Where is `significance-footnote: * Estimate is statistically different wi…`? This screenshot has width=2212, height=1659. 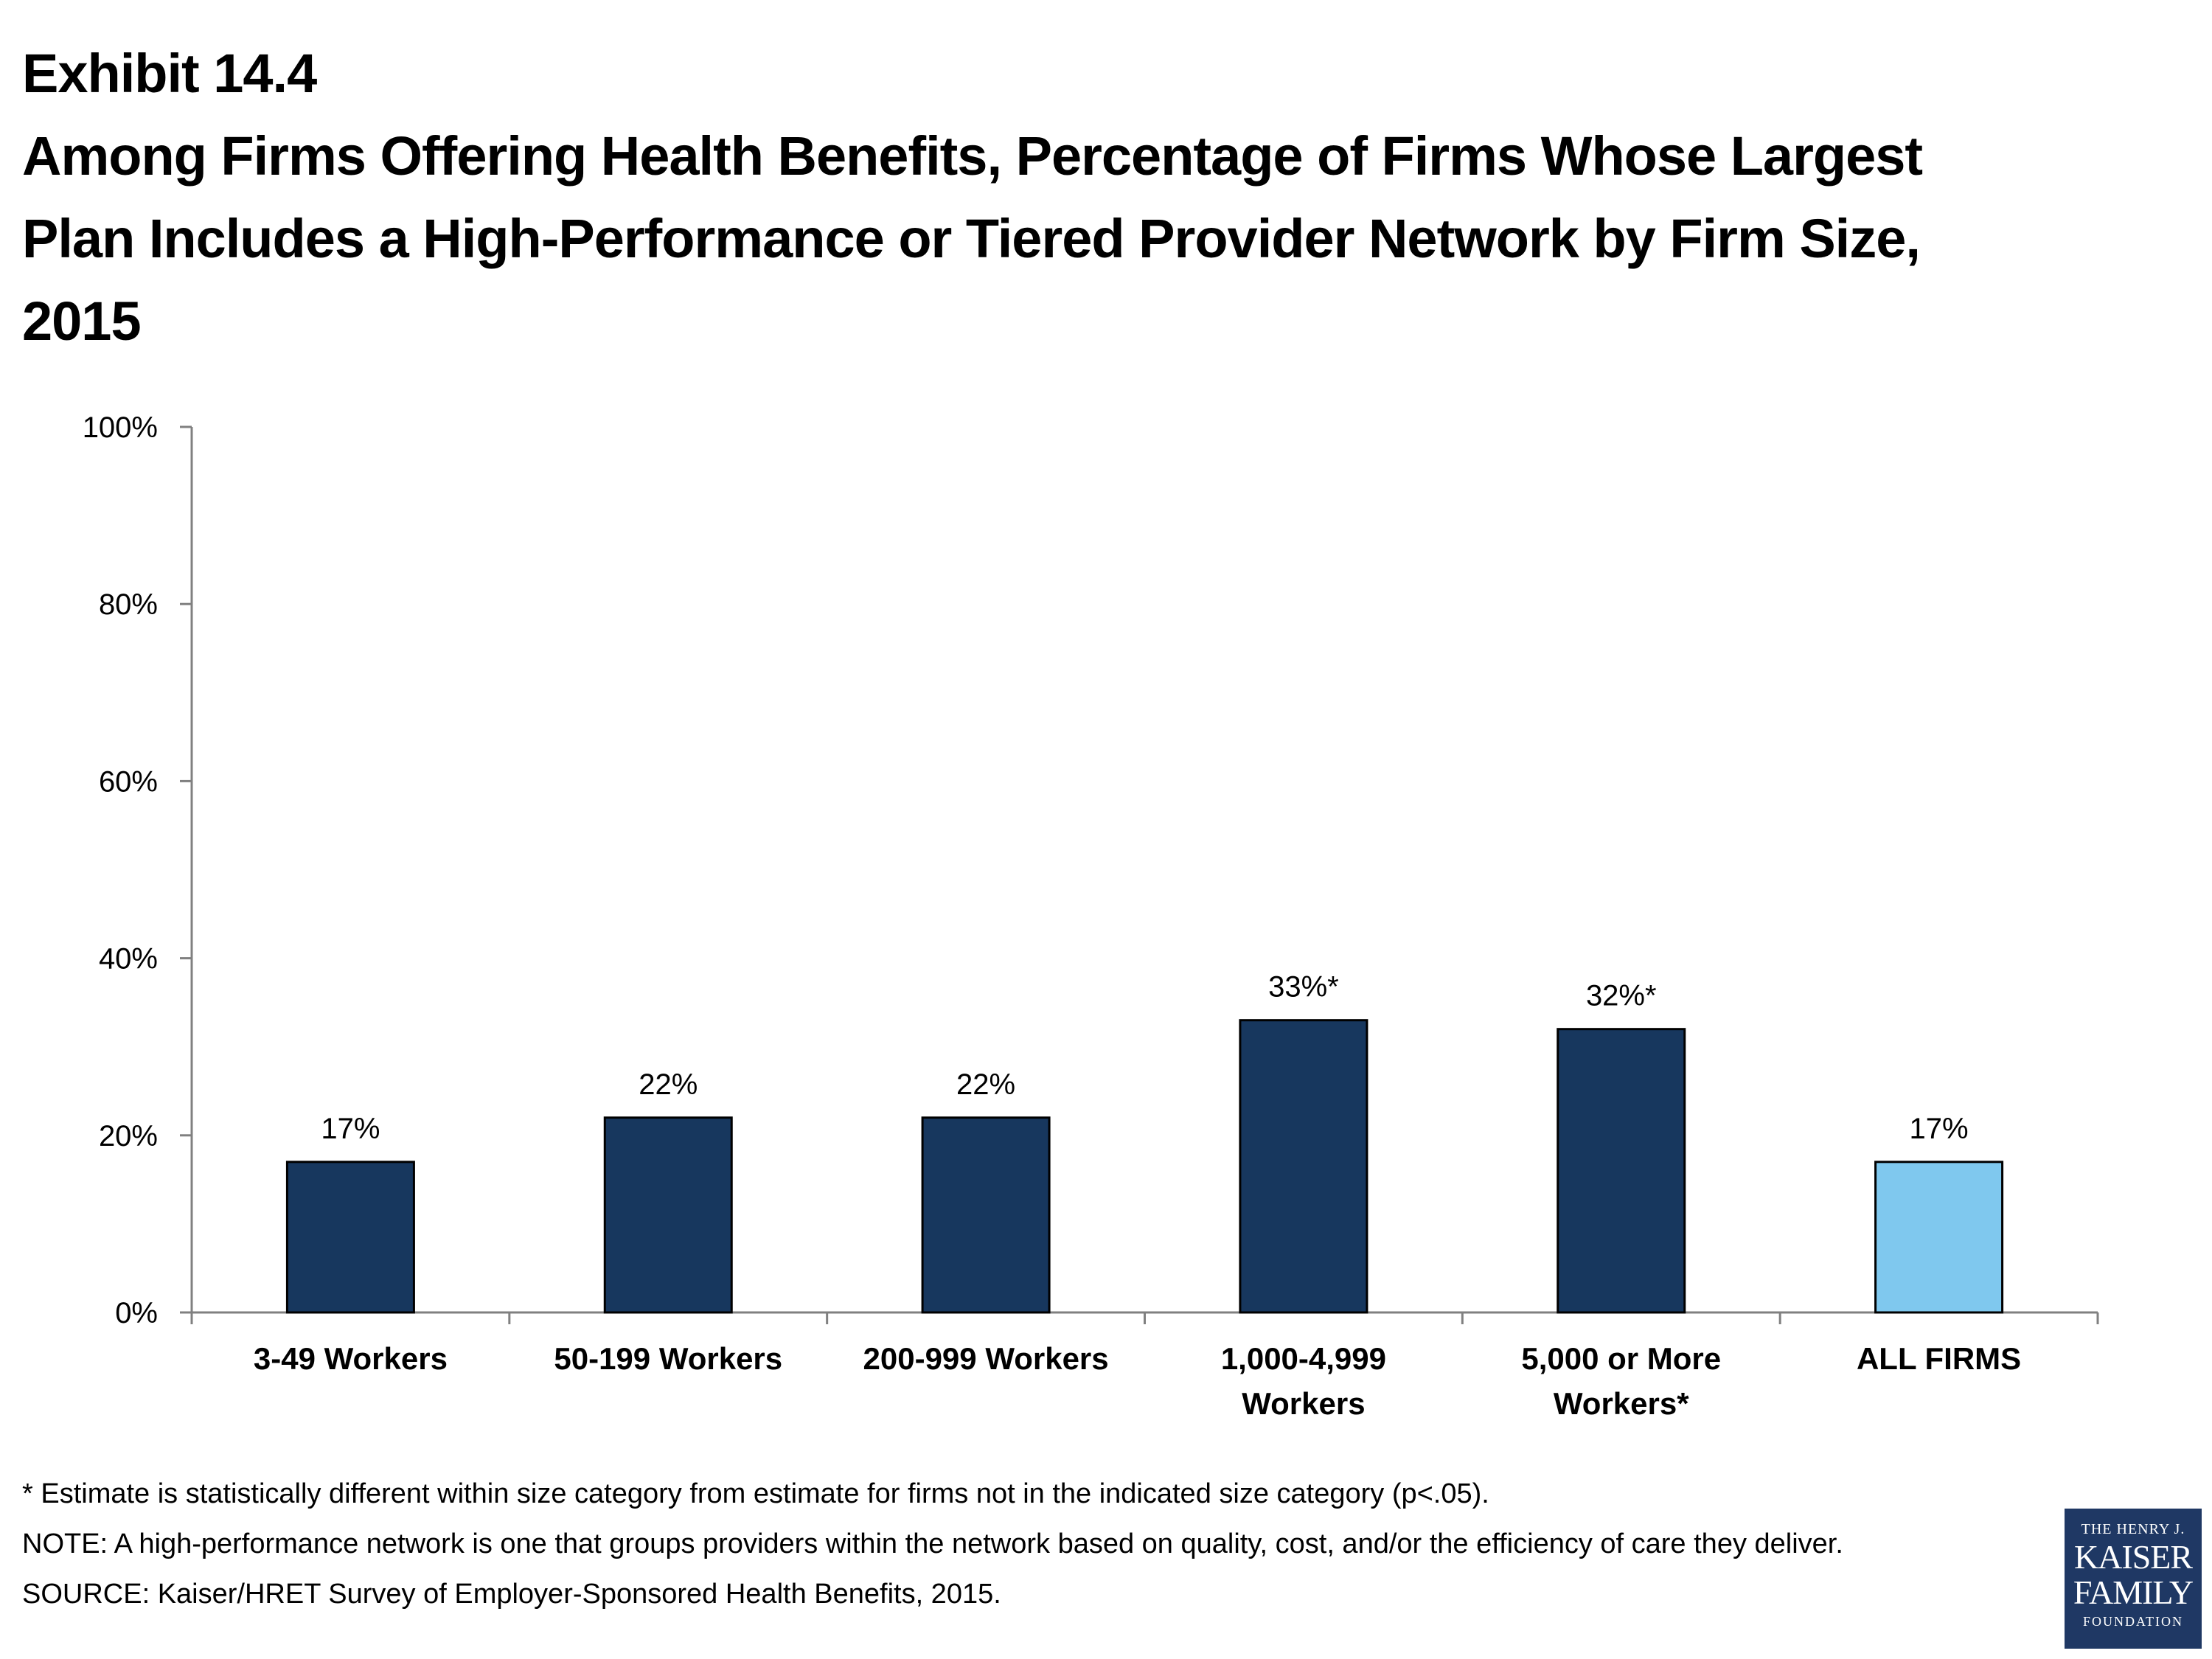
significance-footnote: * Estimate is statistically different wi… is located at coordinates (755, 1493).